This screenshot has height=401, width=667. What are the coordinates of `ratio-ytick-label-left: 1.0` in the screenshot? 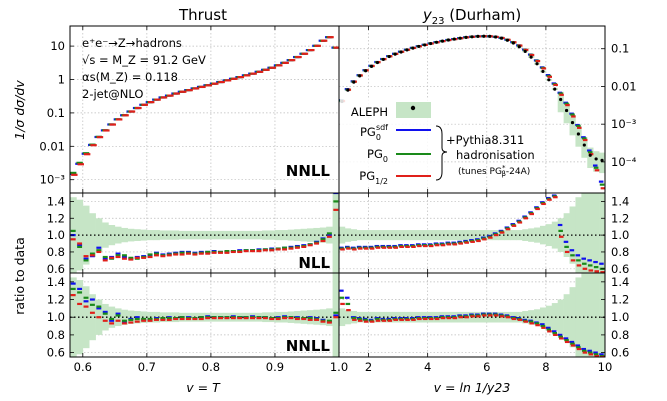 It's located at (56, 235).